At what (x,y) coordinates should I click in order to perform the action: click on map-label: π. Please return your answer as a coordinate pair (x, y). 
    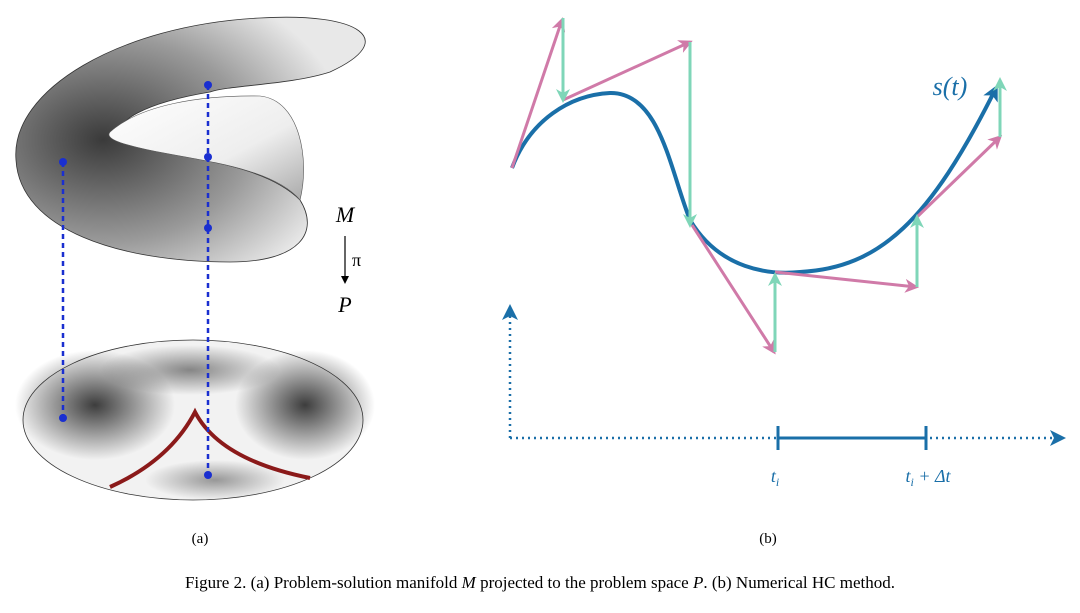
    Looking at the image, I should click on (356, 260).